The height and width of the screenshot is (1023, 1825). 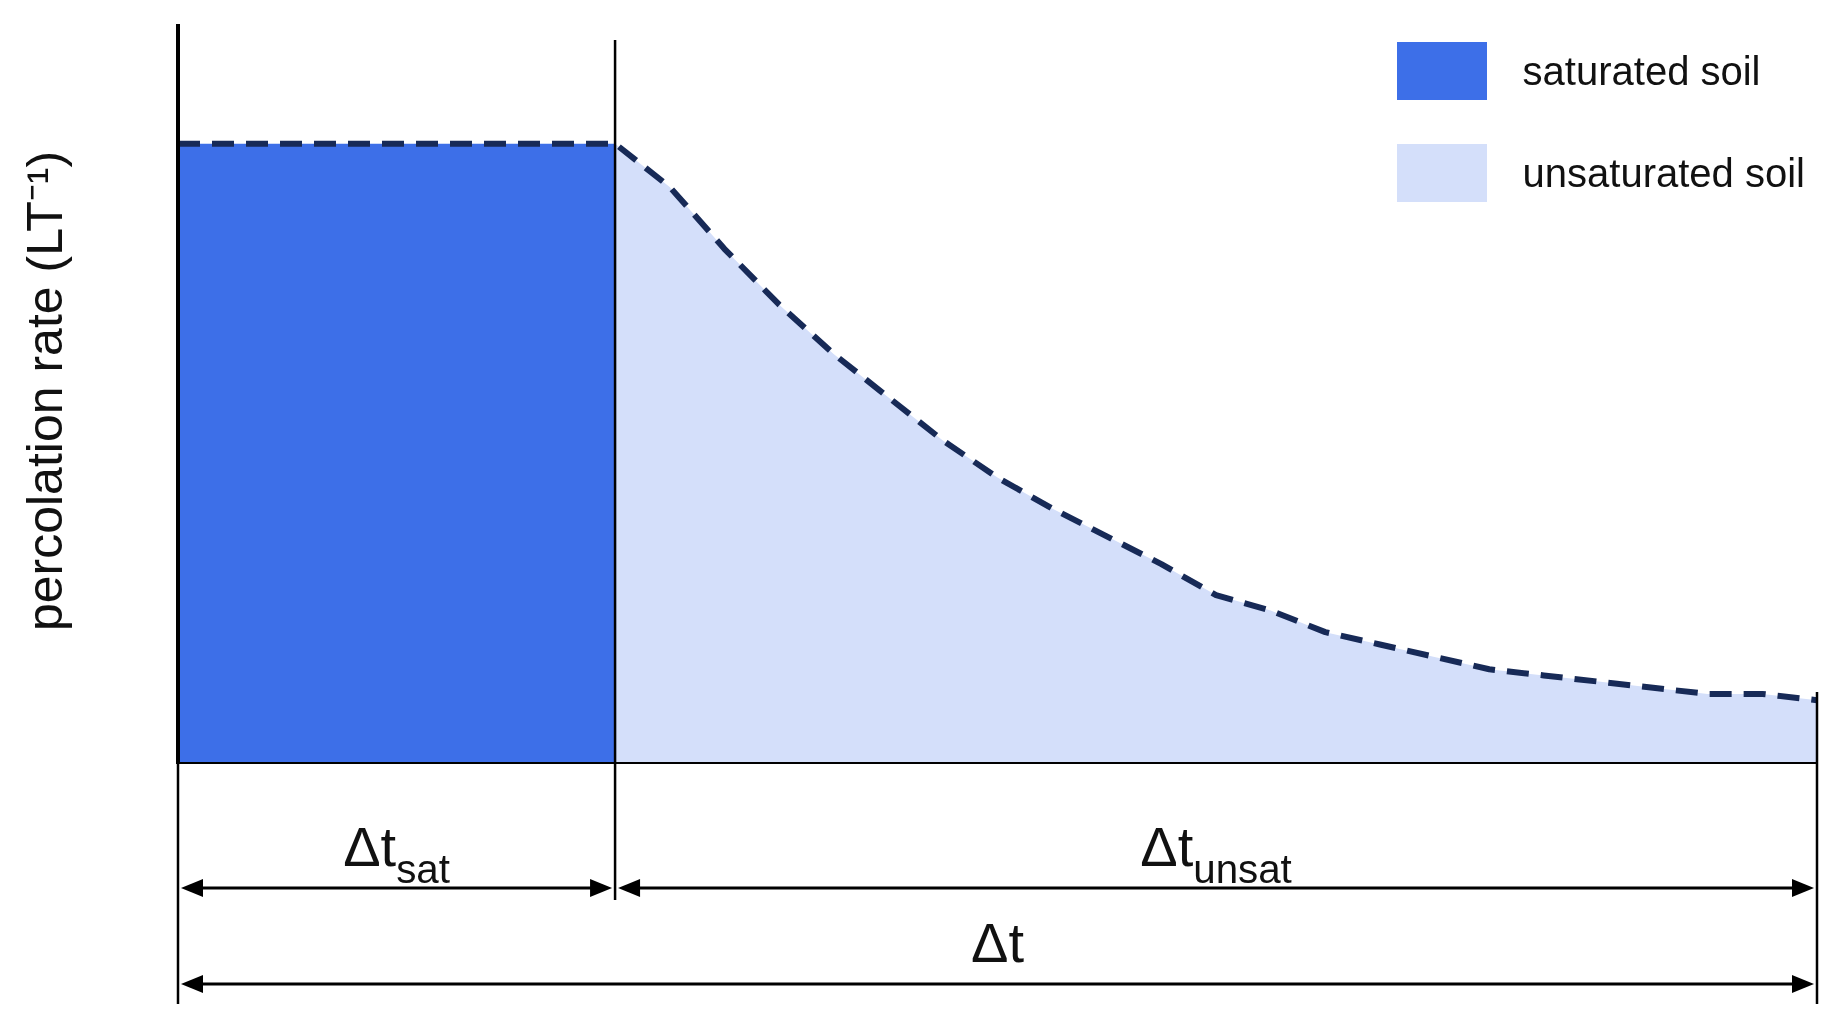 What do you see at coordinates (998, 942) in the screenshot?
I see `text: Δt` at bounding box center [998, 942].